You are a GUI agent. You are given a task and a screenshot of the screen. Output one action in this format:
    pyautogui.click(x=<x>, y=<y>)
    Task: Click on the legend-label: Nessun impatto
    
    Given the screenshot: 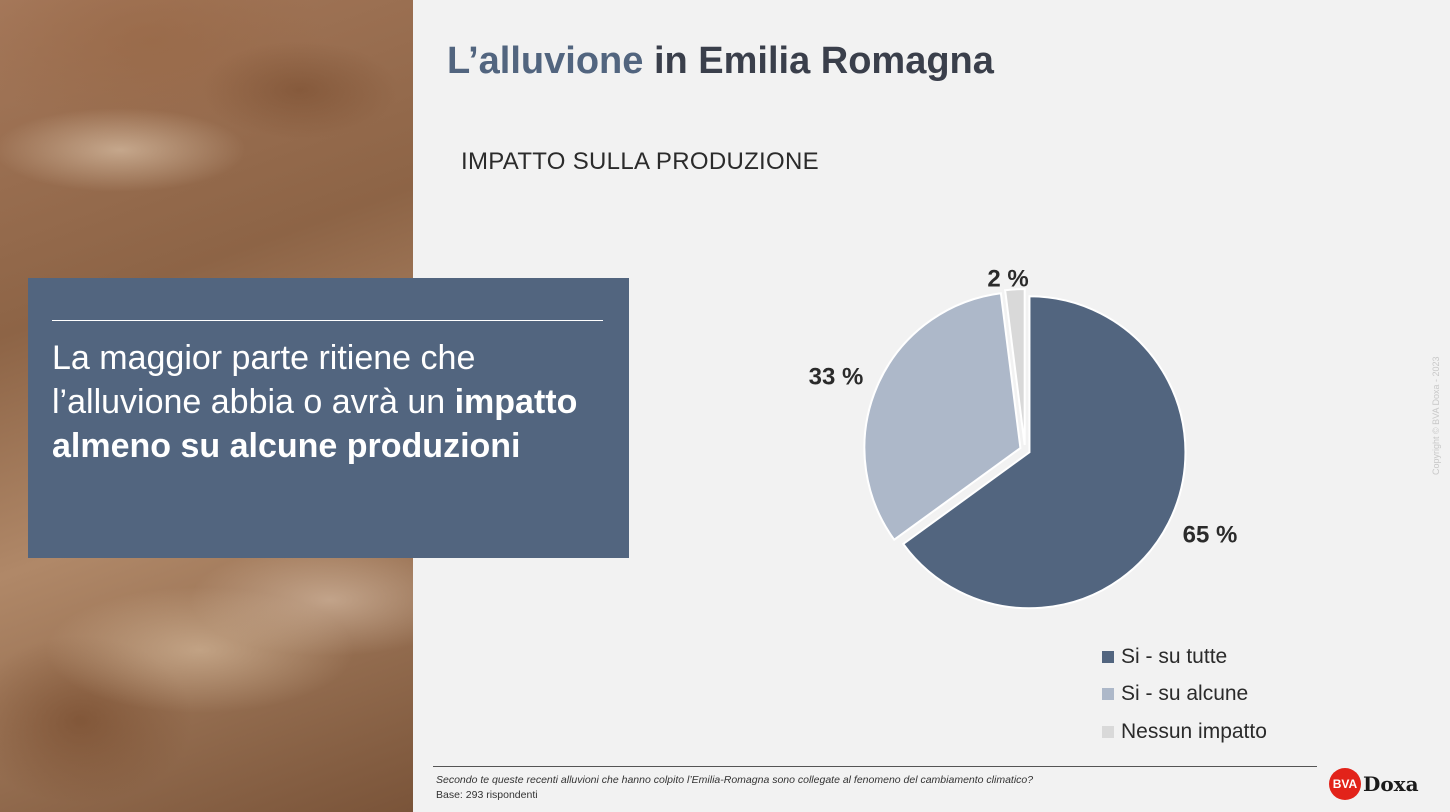 What is the action you would take?
    pyautogui.click(x=1194, y=731)
    